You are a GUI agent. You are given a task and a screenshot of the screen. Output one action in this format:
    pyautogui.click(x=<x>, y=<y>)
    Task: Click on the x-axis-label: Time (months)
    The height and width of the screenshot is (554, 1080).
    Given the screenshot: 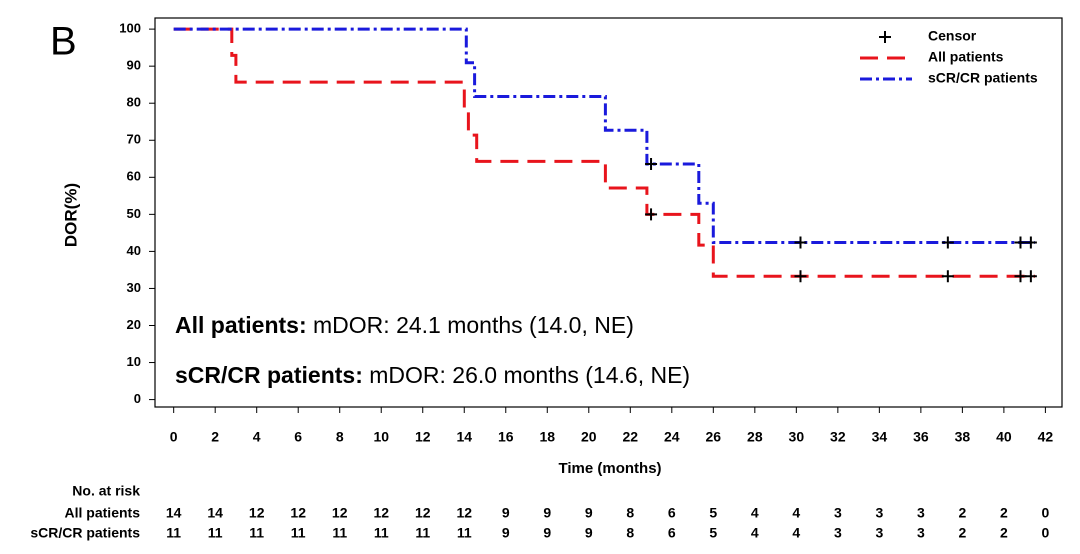 What is the action you would take?
    pyautogui.click(x=609, y=468)
    